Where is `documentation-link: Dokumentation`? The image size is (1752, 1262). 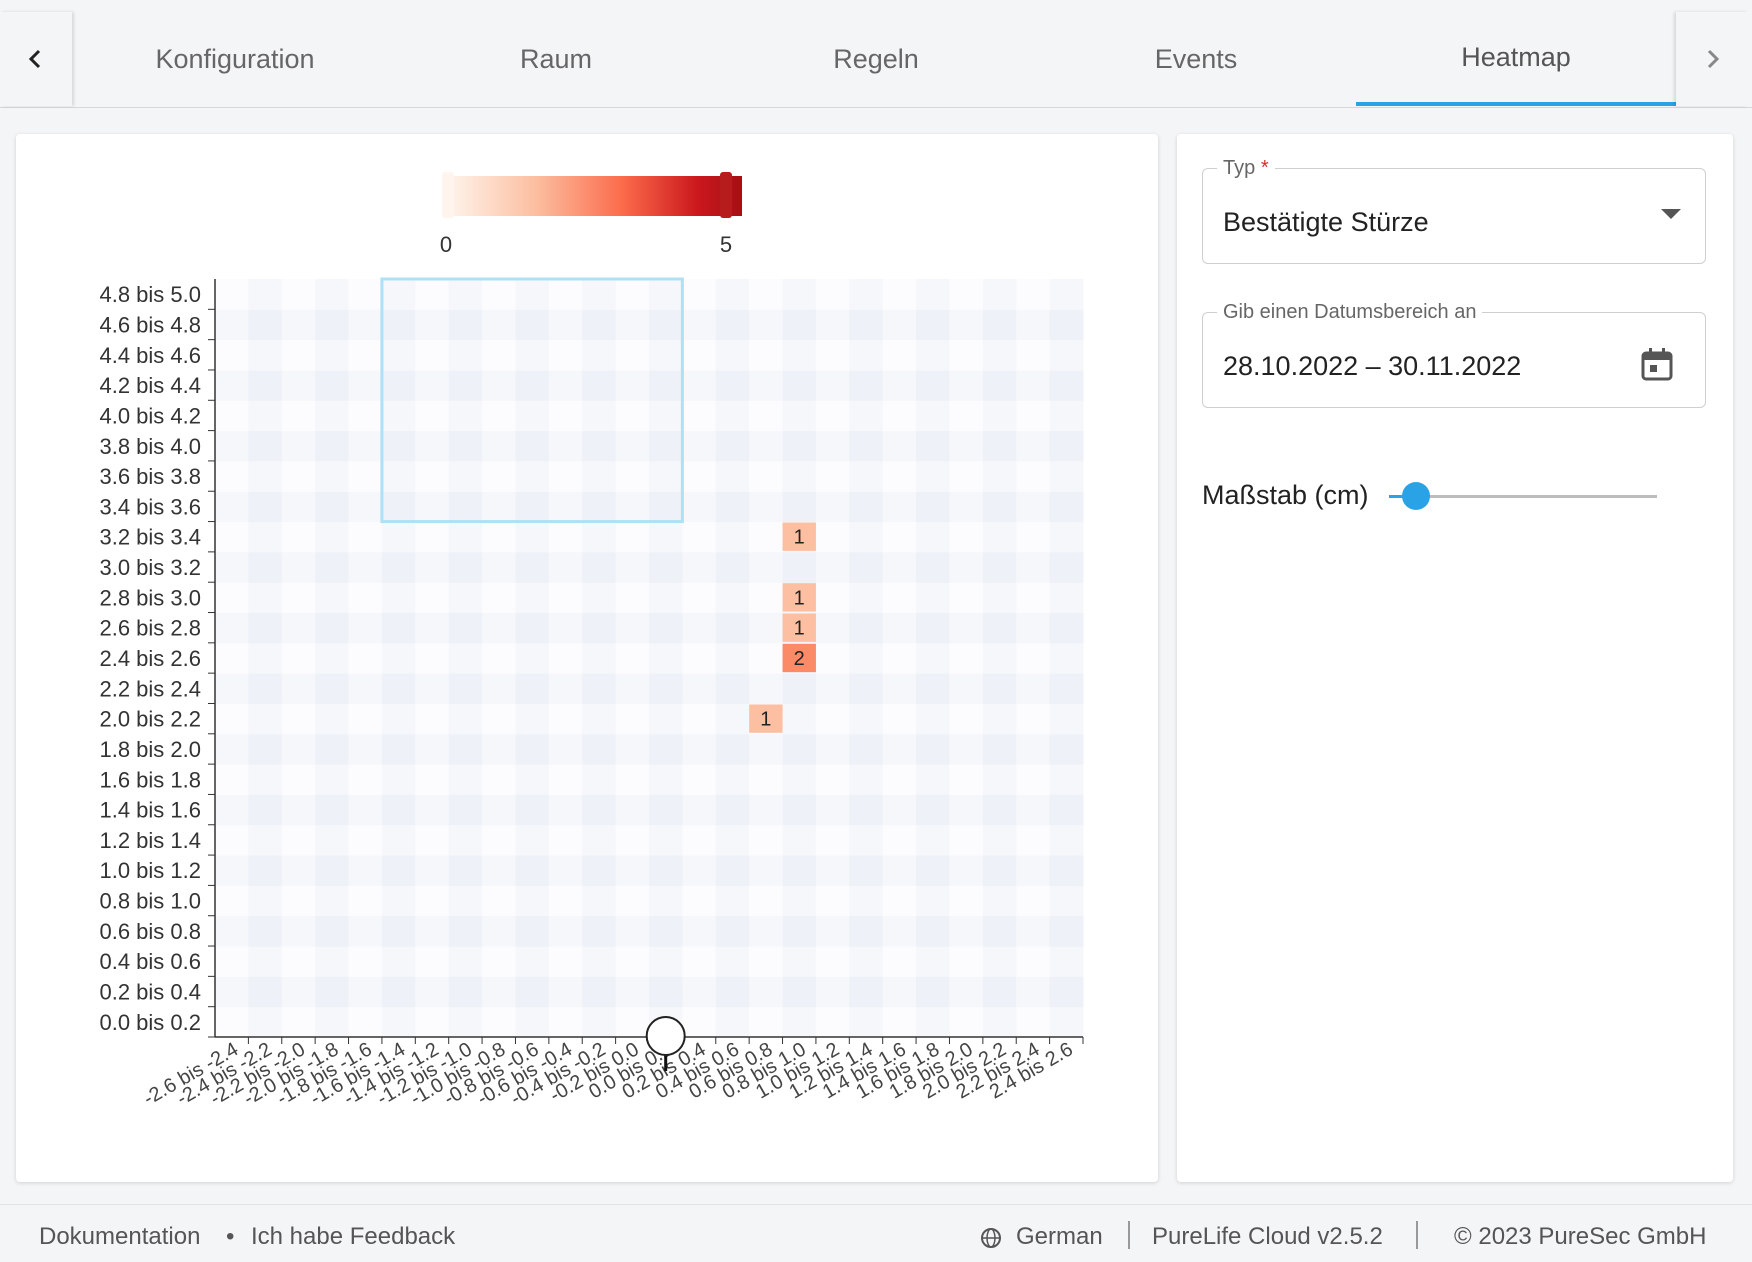
documentation-link: Dokumentation is located at coordinates (120, 1236).